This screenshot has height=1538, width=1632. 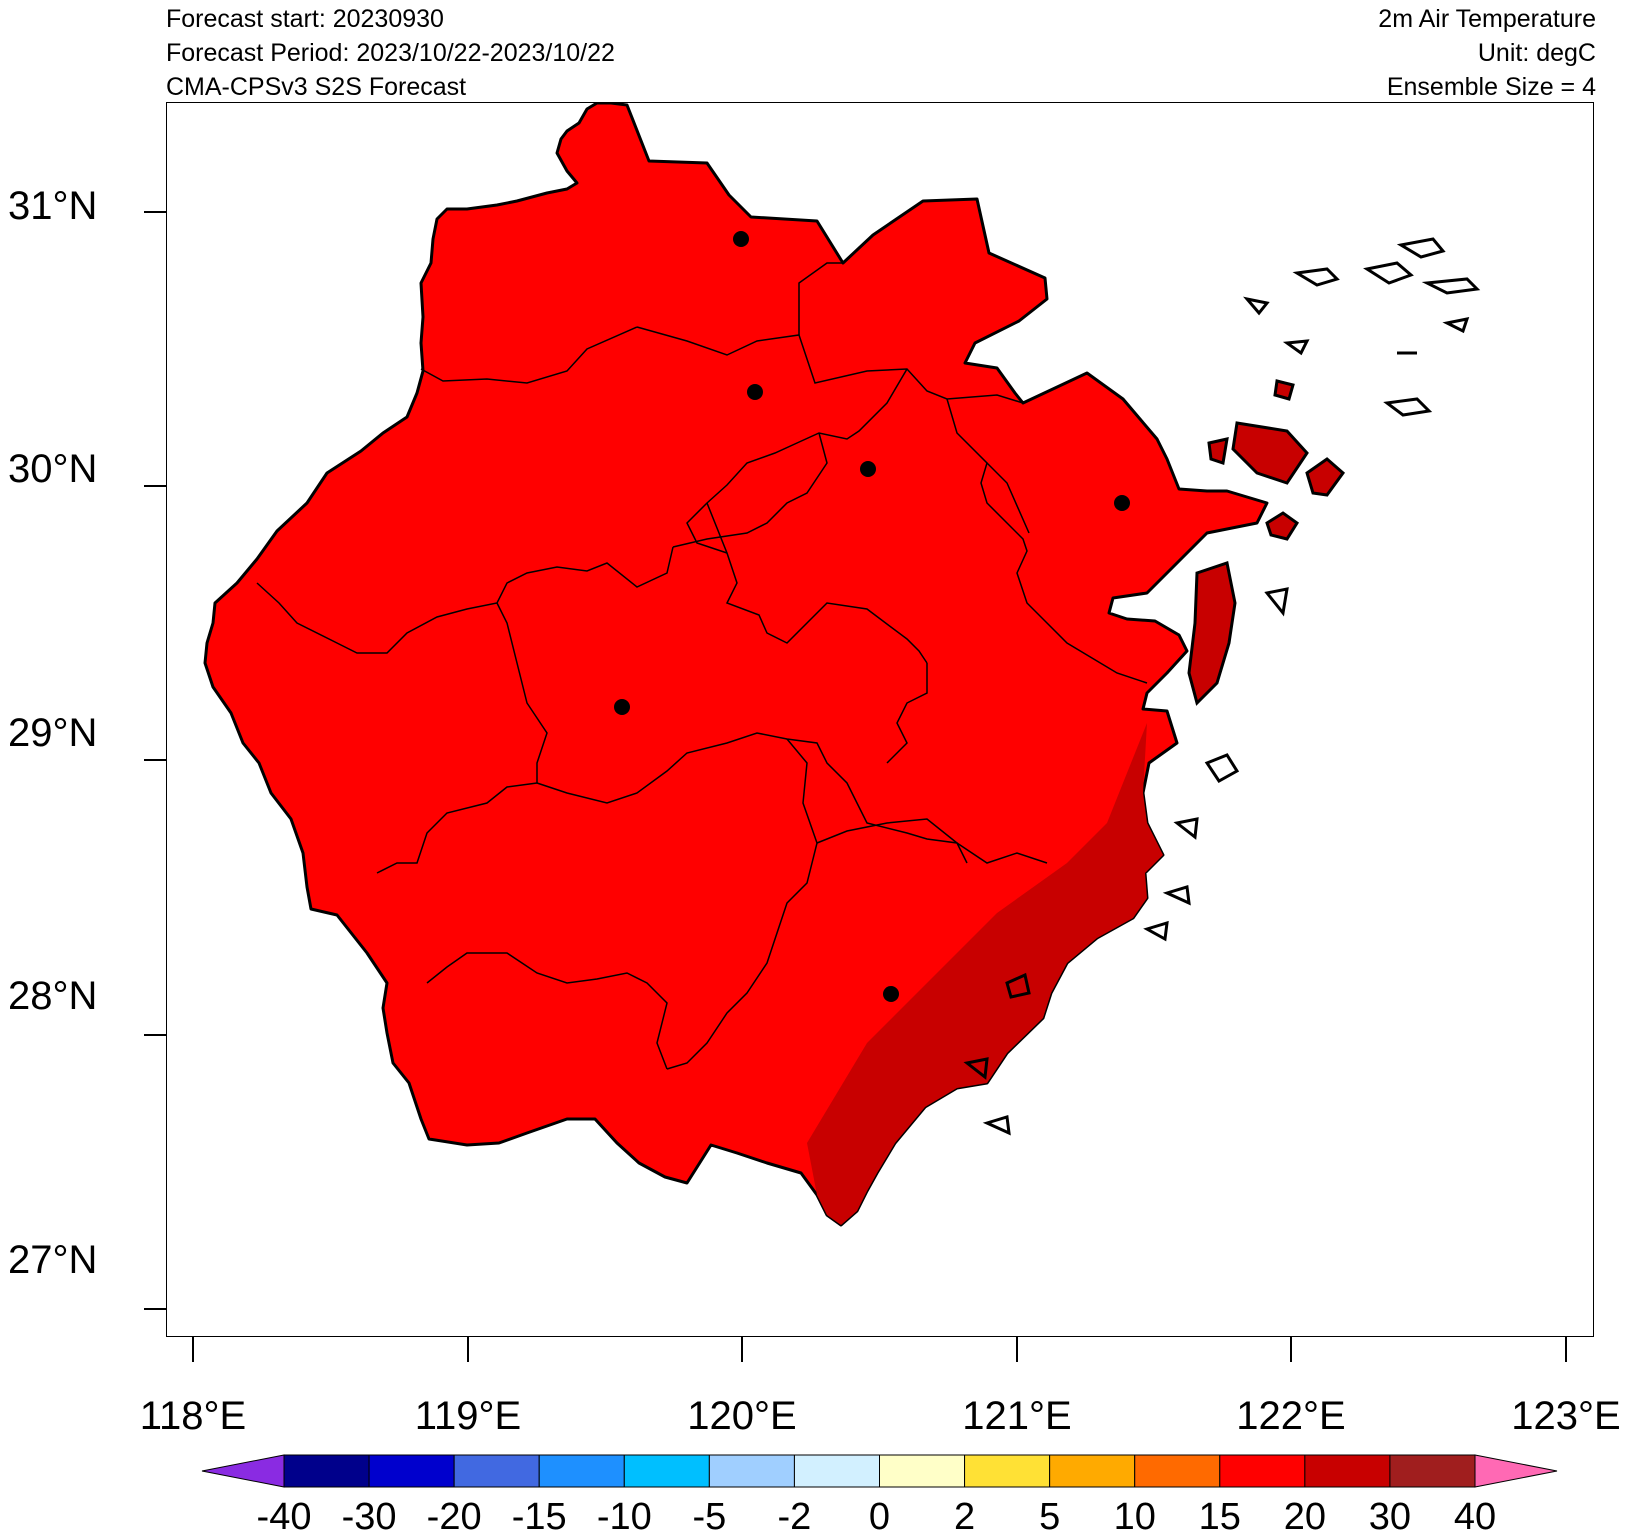 I want to click on city-marker-shaoxing, so click(x=868, y=469).